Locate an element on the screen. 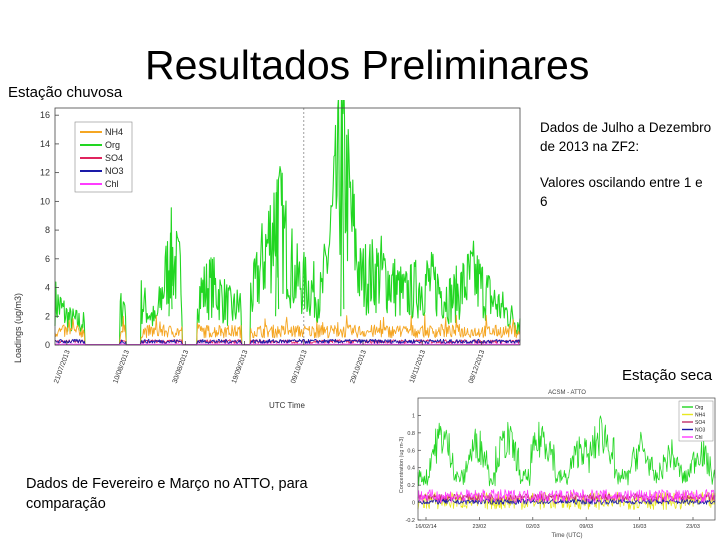  chart2-plot is located at coordinates (566, 462).